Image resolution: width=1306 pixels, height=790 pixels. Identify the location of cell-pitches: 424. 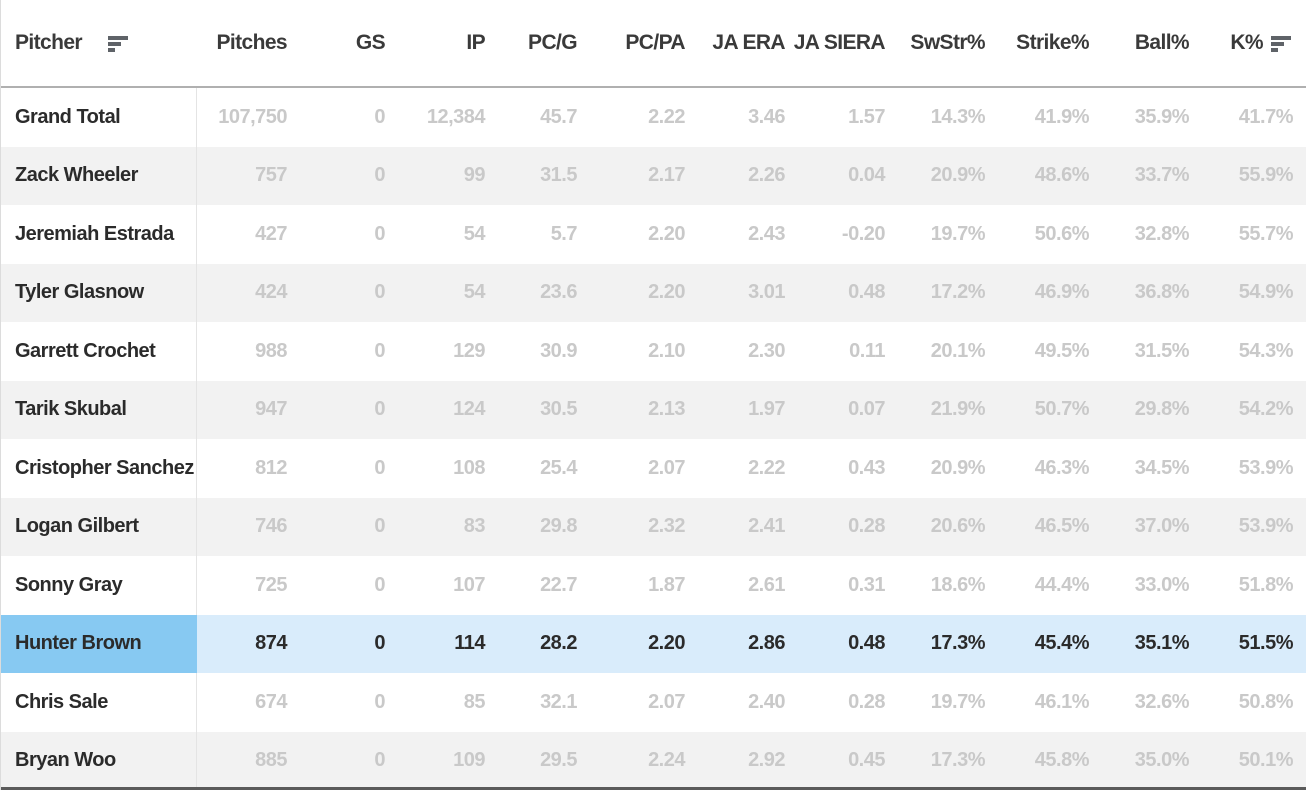
(271, 292).